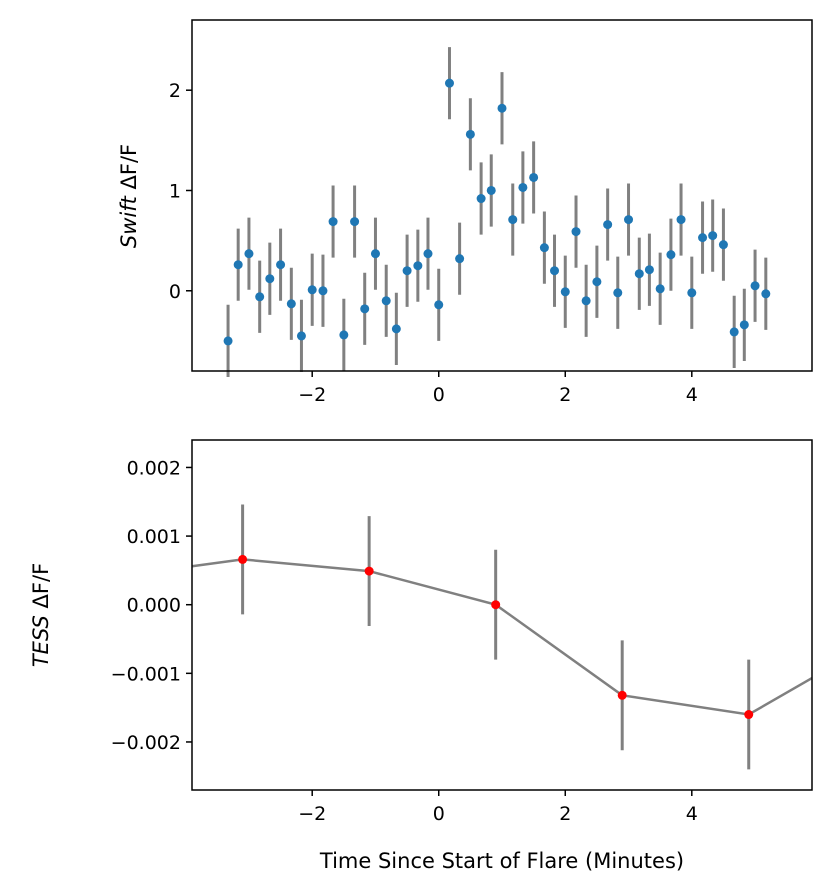  Describe the element at coordinates (154, 537) in the screenshot. I see `y-tick-label: 0.001` at that location.